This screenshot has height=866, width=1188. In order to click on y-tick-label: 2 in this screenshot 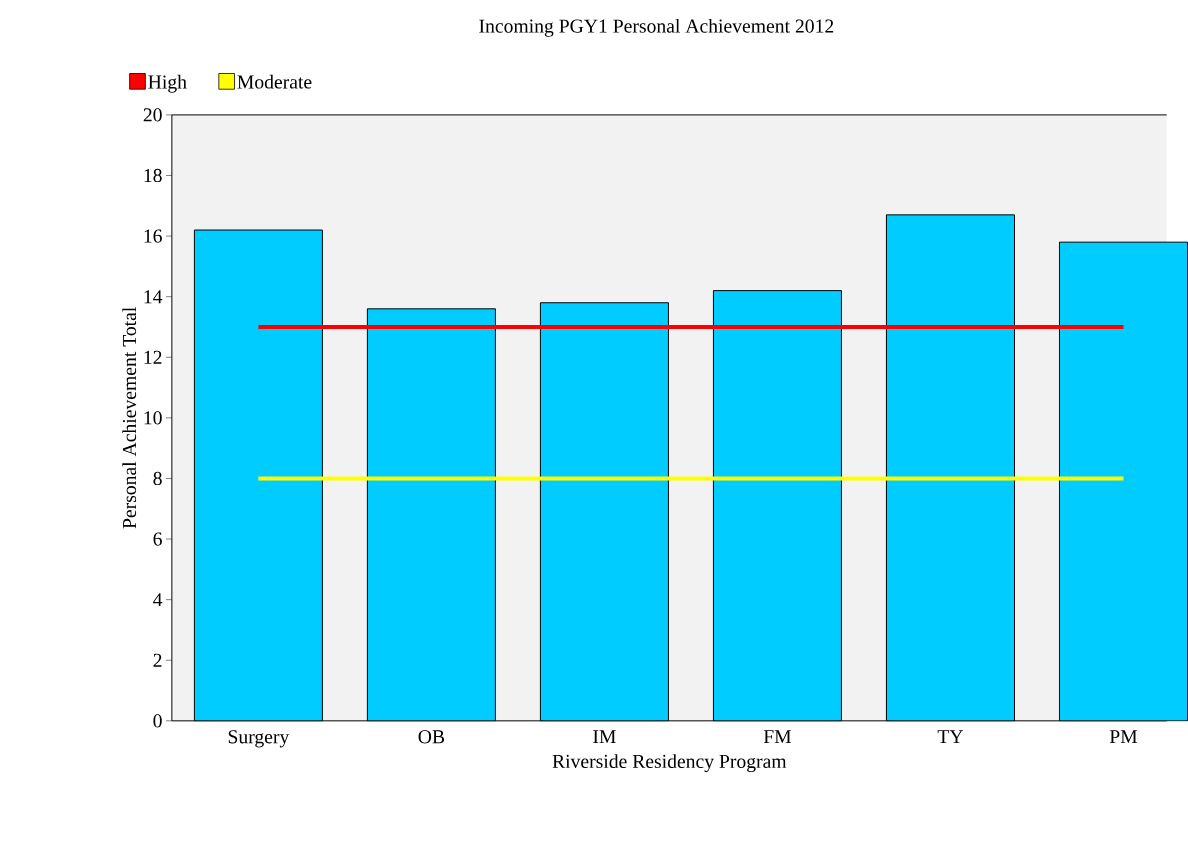, I will do `click(157, 660)`.